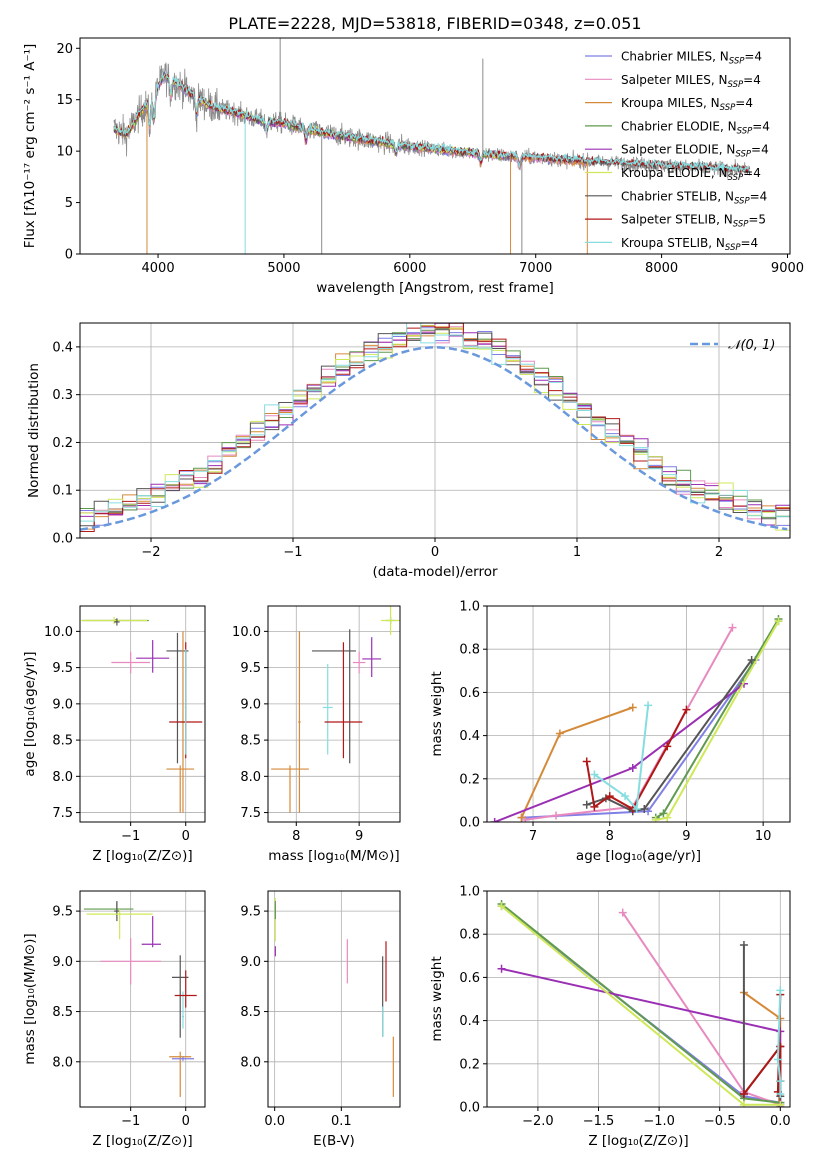 This screenshot has width=819, height=1170. I want to click on x-tick-label: 2, so click(719, 552).